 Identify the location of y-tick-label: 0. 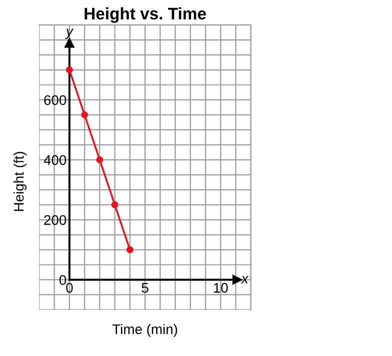
(62, 280).